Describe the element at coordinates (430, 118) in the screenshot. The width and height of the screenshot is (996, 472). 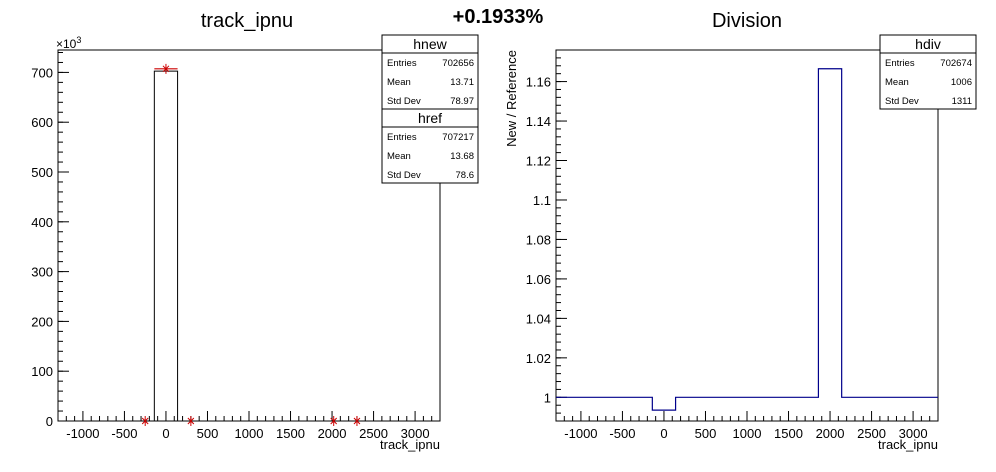
I see `stats-box-title: href` at that location.